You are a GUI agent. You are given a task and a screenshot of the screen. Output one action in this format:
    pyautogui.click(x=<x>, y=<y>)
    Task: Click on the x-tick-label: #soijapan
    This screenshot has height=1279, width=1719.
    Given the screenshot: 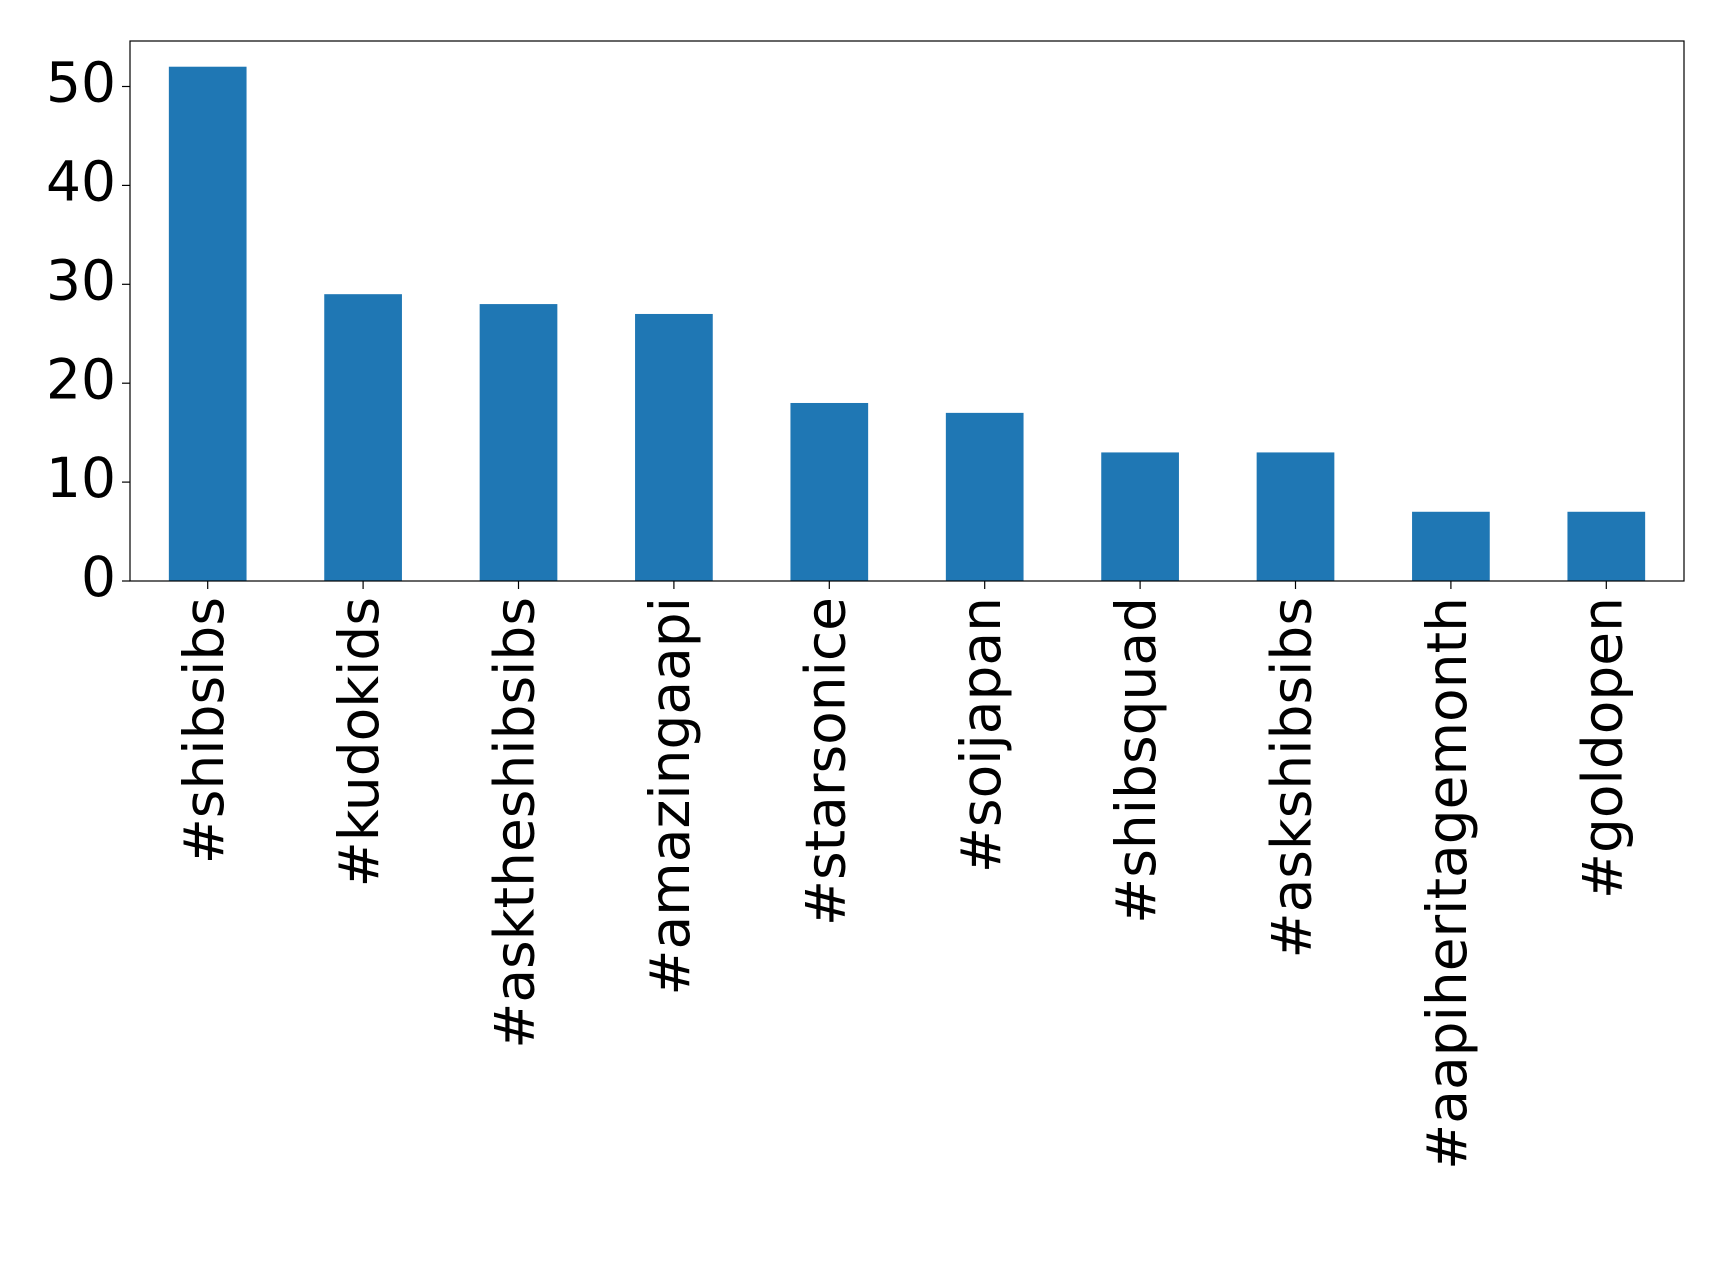 What is the action you would take?
    pyautogui.click(x=981, y=735)
    